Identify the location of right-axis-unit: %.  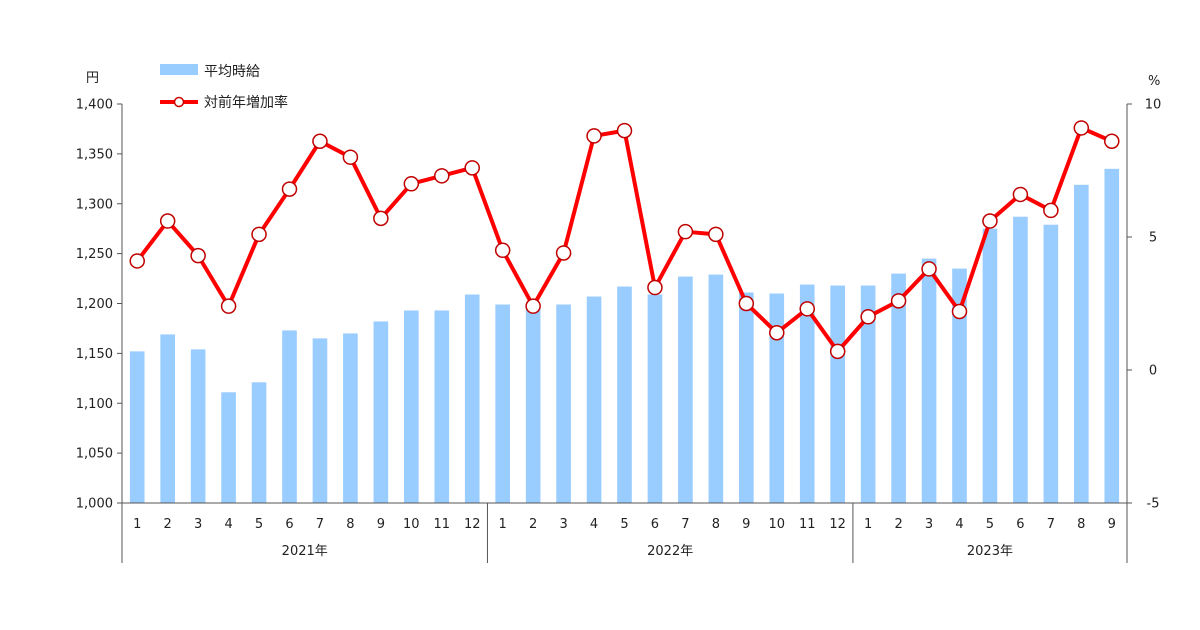
(1154, 81).